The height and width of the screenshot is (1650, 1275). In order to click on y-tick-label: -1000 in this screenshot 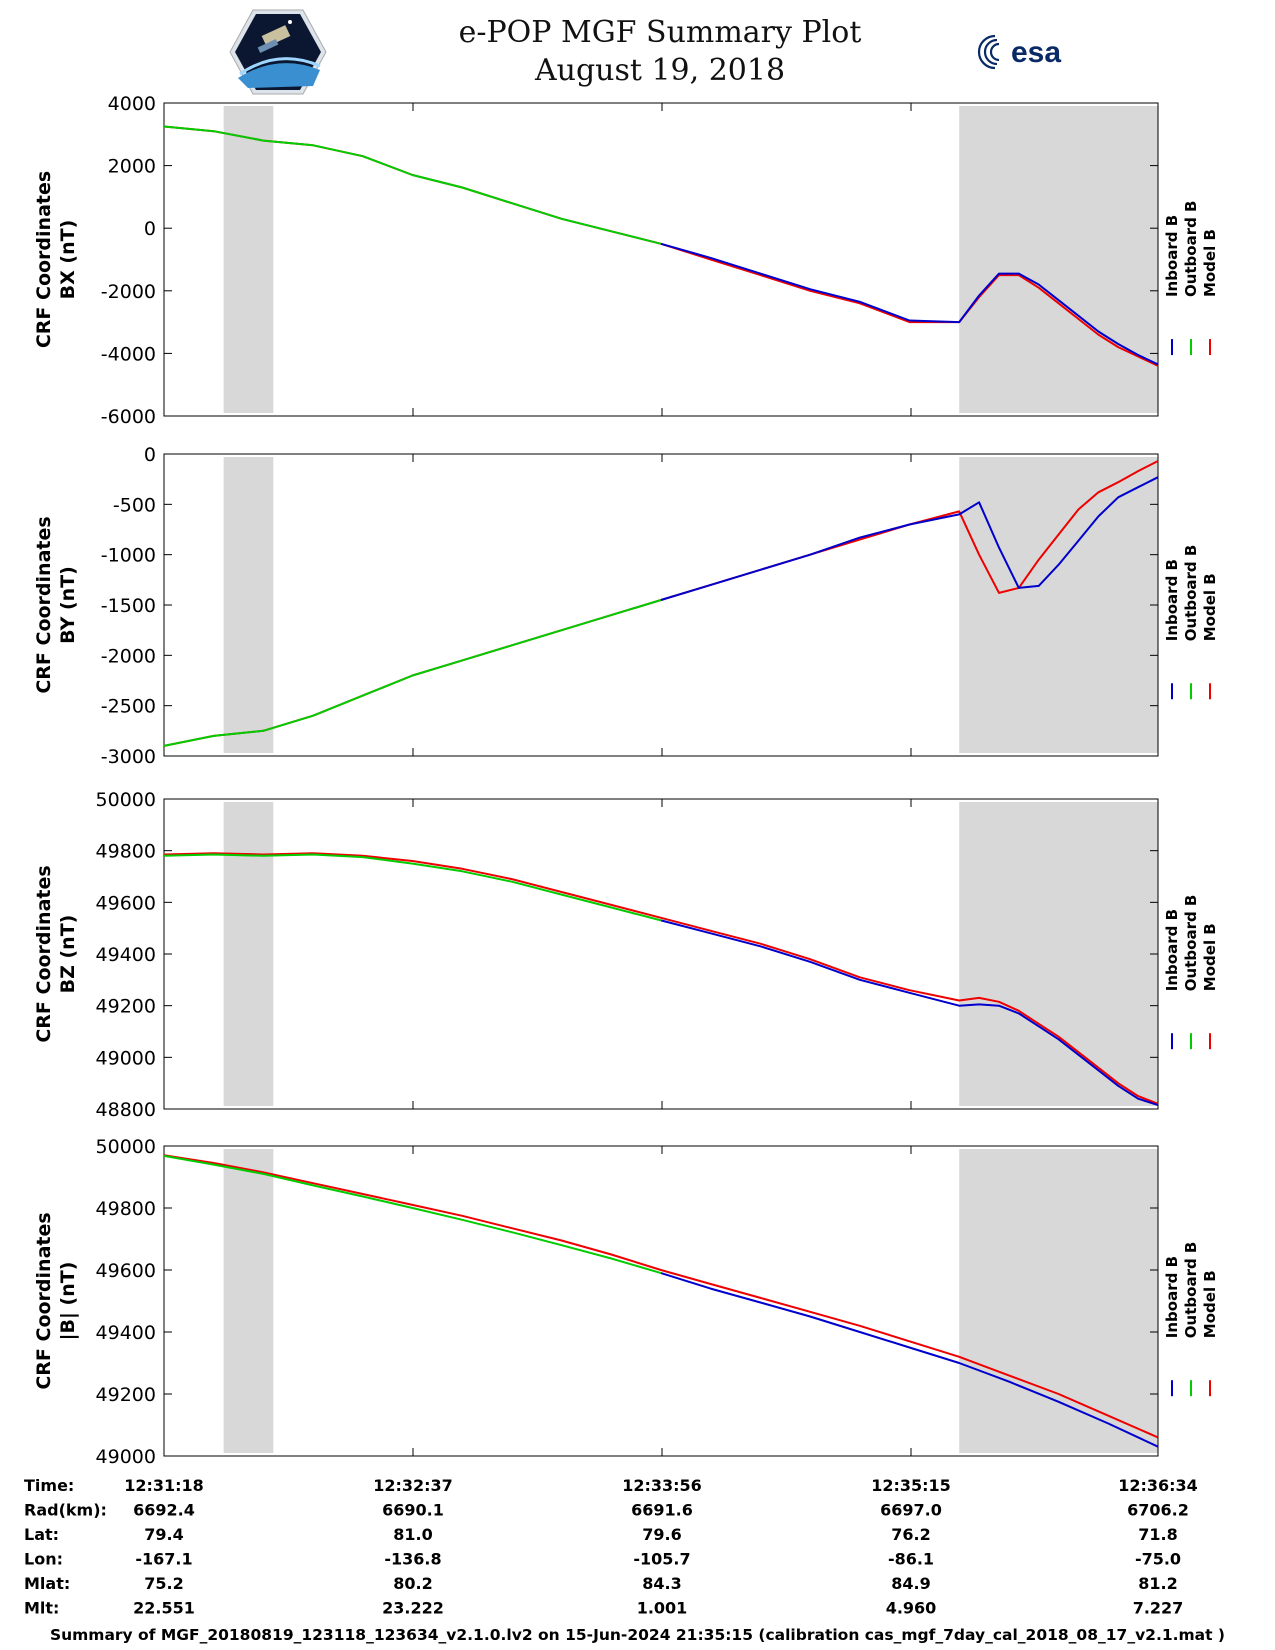, I will do `click(128, 556)`.